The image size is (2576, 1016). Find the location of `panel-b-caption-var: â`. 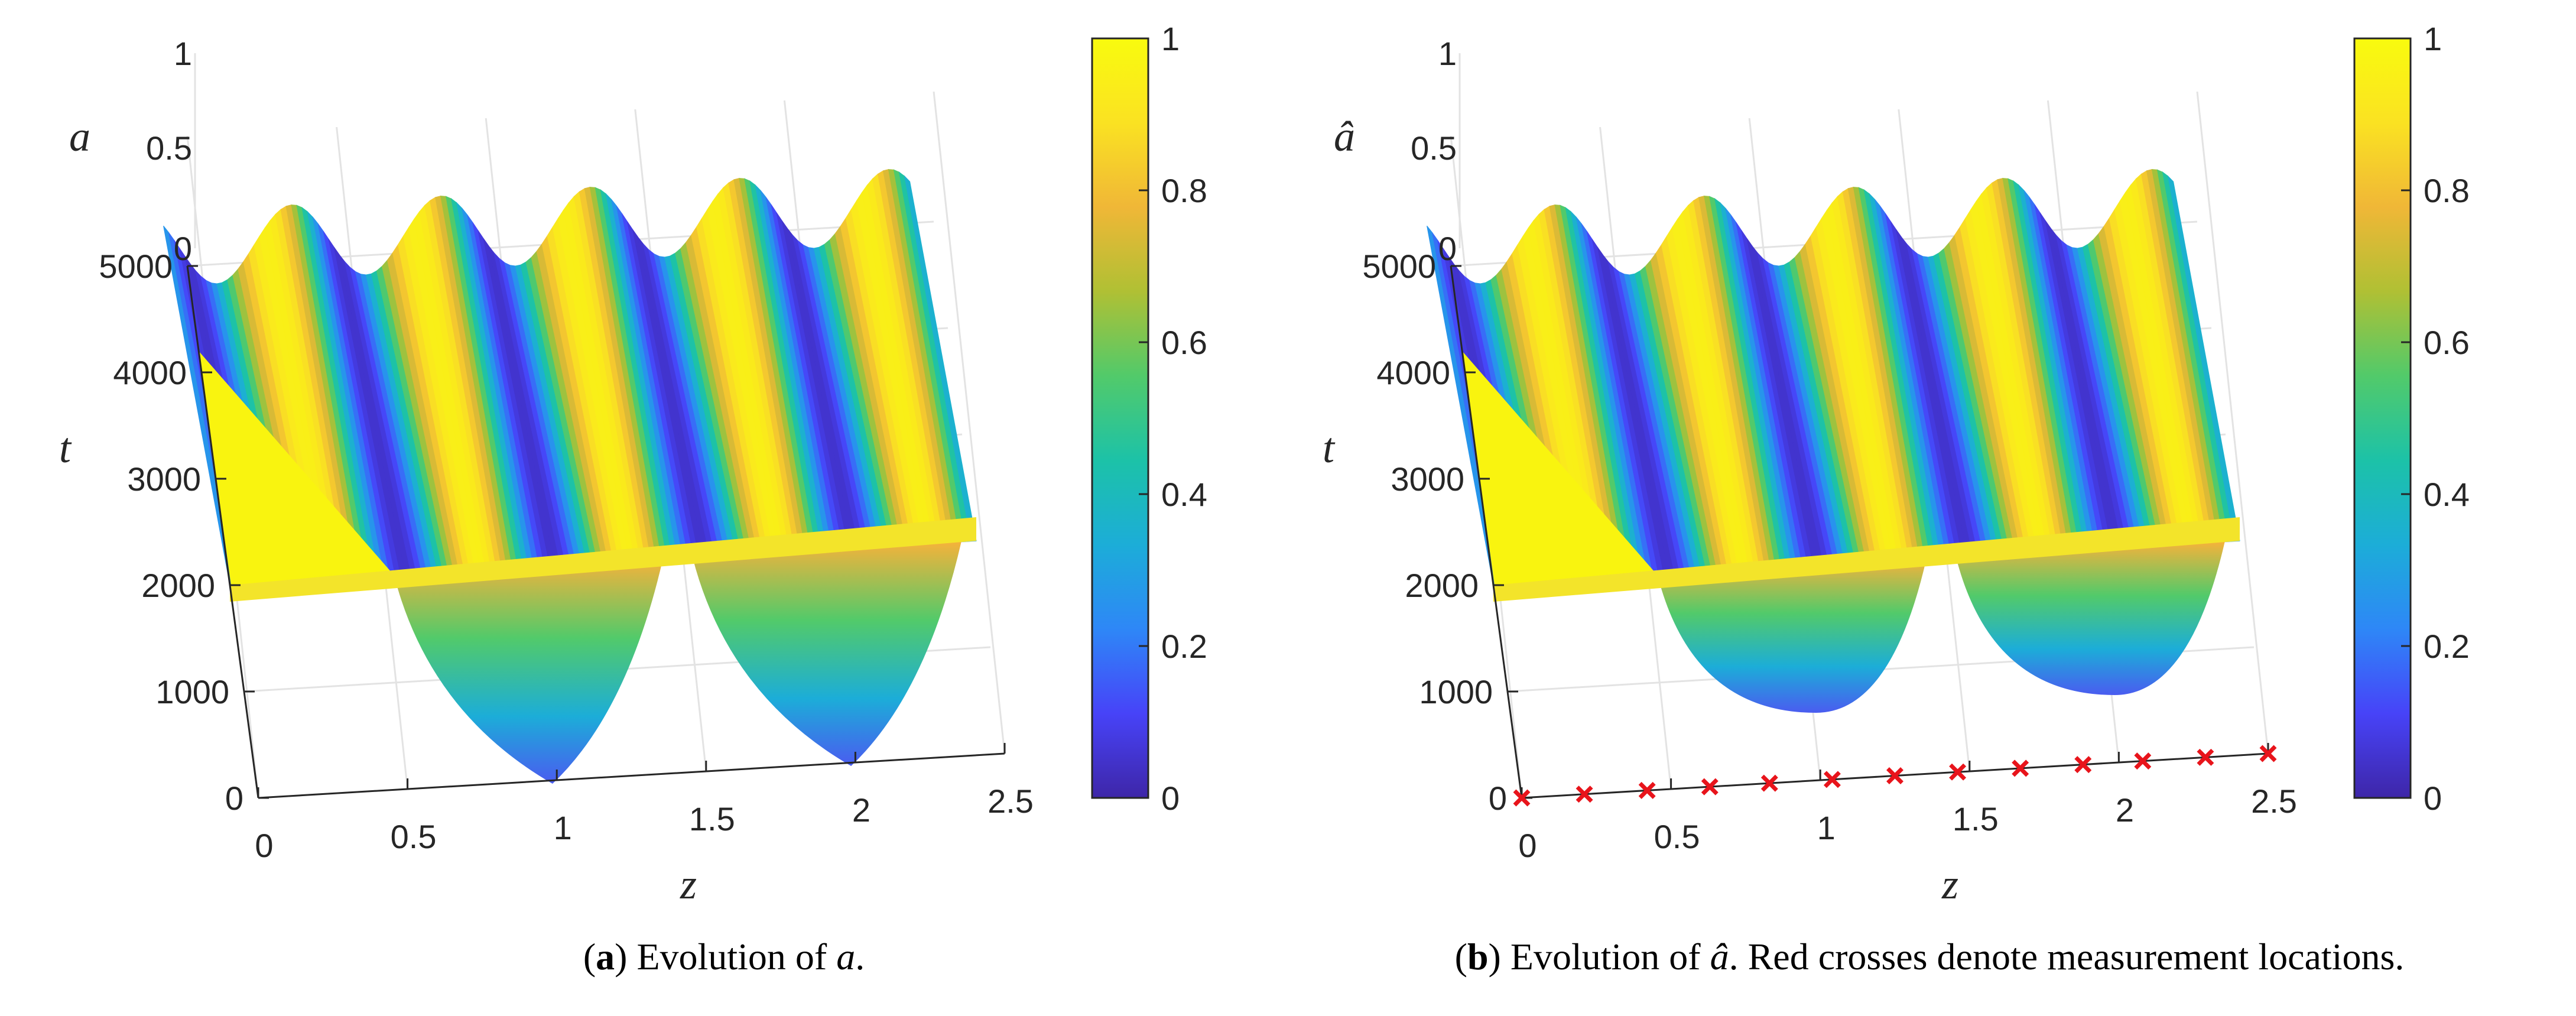

panel-b-caption-var: â is located at coordinates (1719, 957).